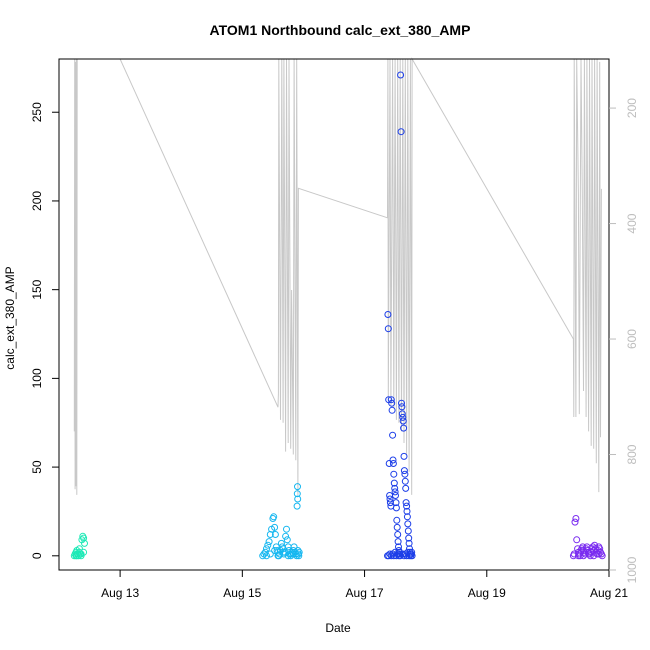 This screenshot has height=650, width=650. What do you see at coordinates (609, 593) in the screenshot?
I see `x-tick-label: Aug 21` at bounding box center [609, 593].